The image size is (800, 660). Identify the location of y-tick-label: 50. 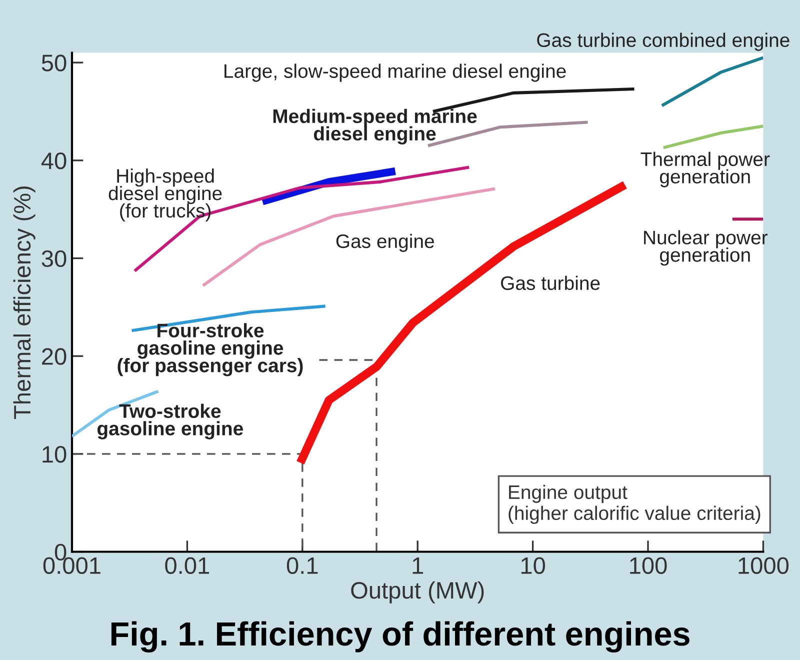
(54, 63).